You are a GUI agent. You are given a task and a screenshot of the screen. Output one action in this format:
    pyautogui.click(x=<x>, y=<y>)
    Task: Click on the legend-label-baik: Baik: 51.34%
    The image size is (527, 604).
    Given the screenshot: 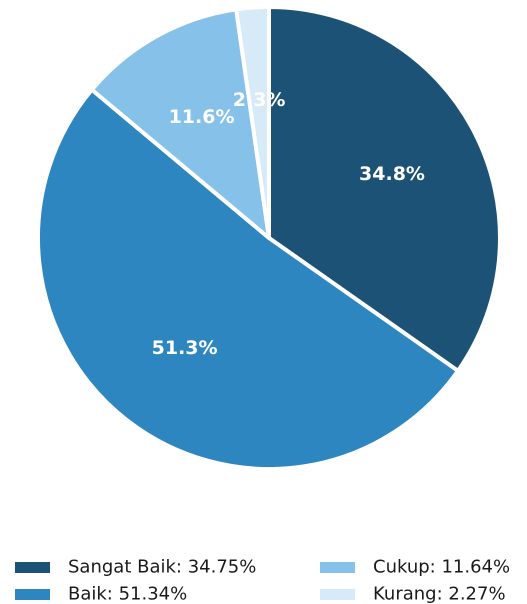 What is the action you would take?
    pyautogui.click(x=127, y=594)
    